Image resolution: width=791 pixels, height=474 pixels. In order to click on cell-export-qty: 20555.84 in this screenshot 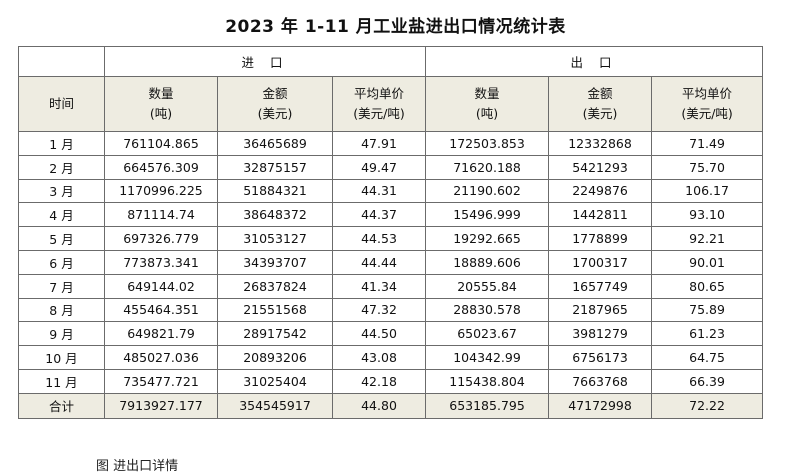, I will do `click(487, 286)`.